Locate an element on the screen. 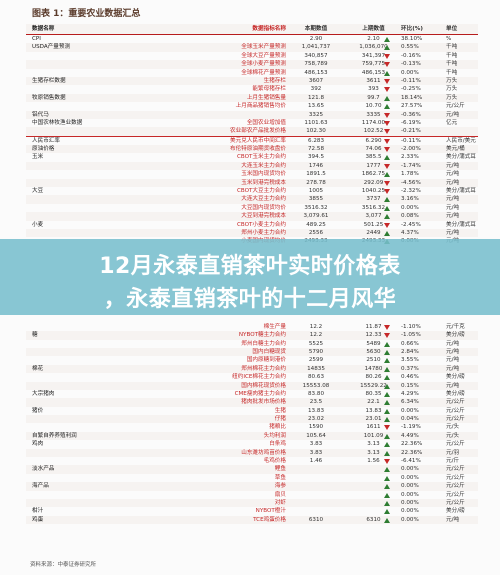  table-cell-unit: 万头 is located at coordinates (452, 80).